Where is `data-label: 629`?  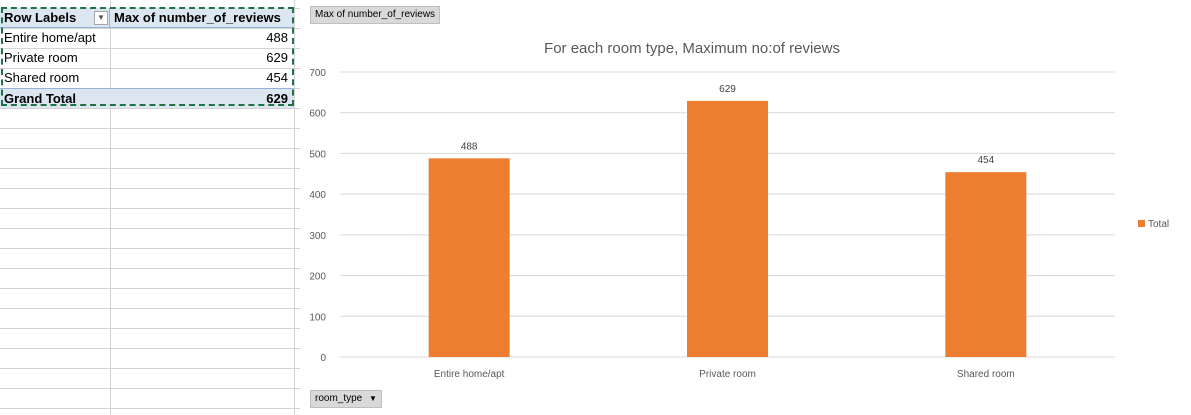
data-label: 629 is located at coordinates (727, 89).